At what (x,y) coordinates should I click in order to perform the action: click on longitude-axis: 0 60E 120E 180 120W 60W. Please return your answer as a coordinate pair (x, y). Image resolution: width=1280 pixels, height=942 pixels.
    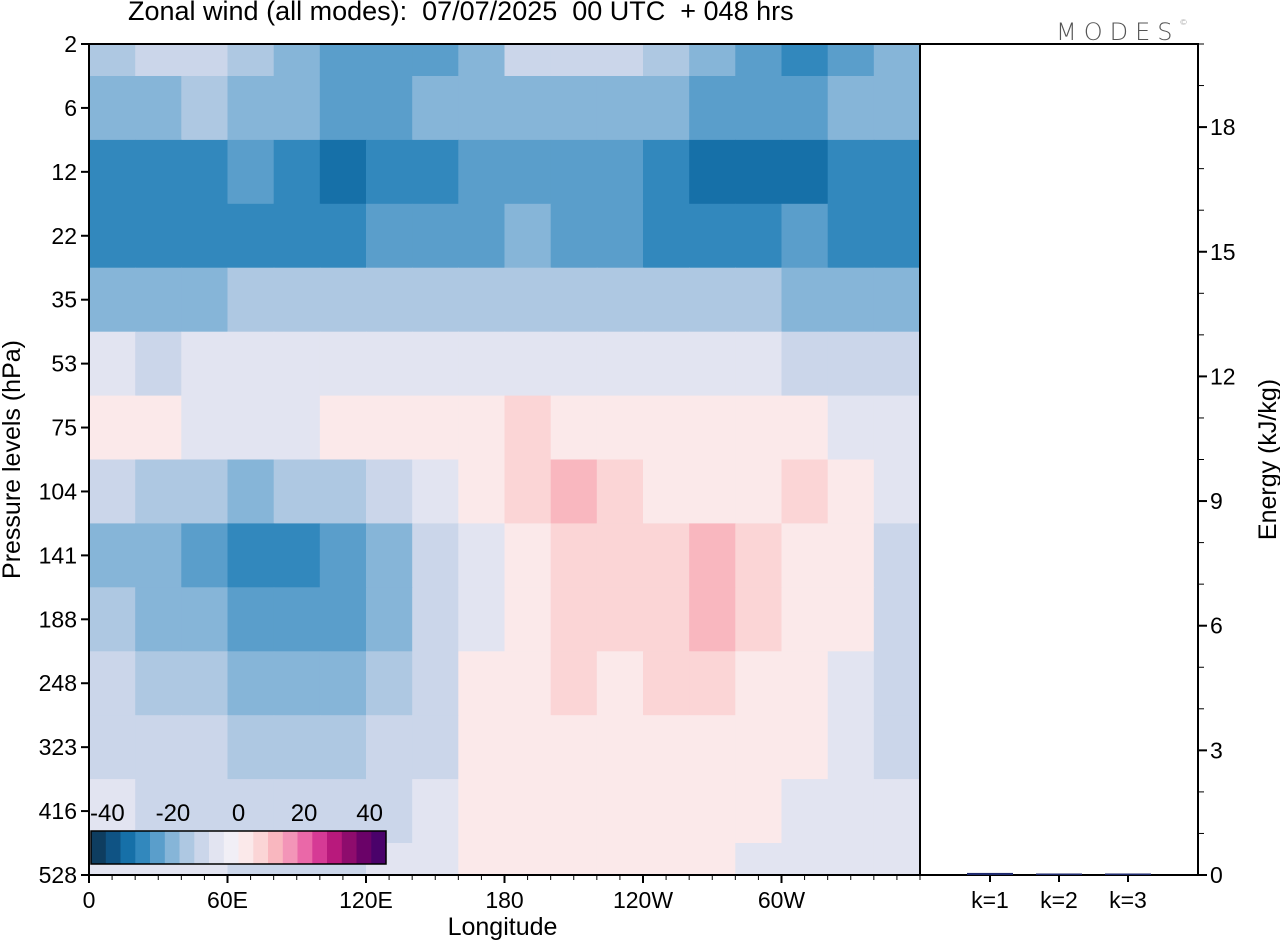
    Looking at the image, I should click on (502, 894).